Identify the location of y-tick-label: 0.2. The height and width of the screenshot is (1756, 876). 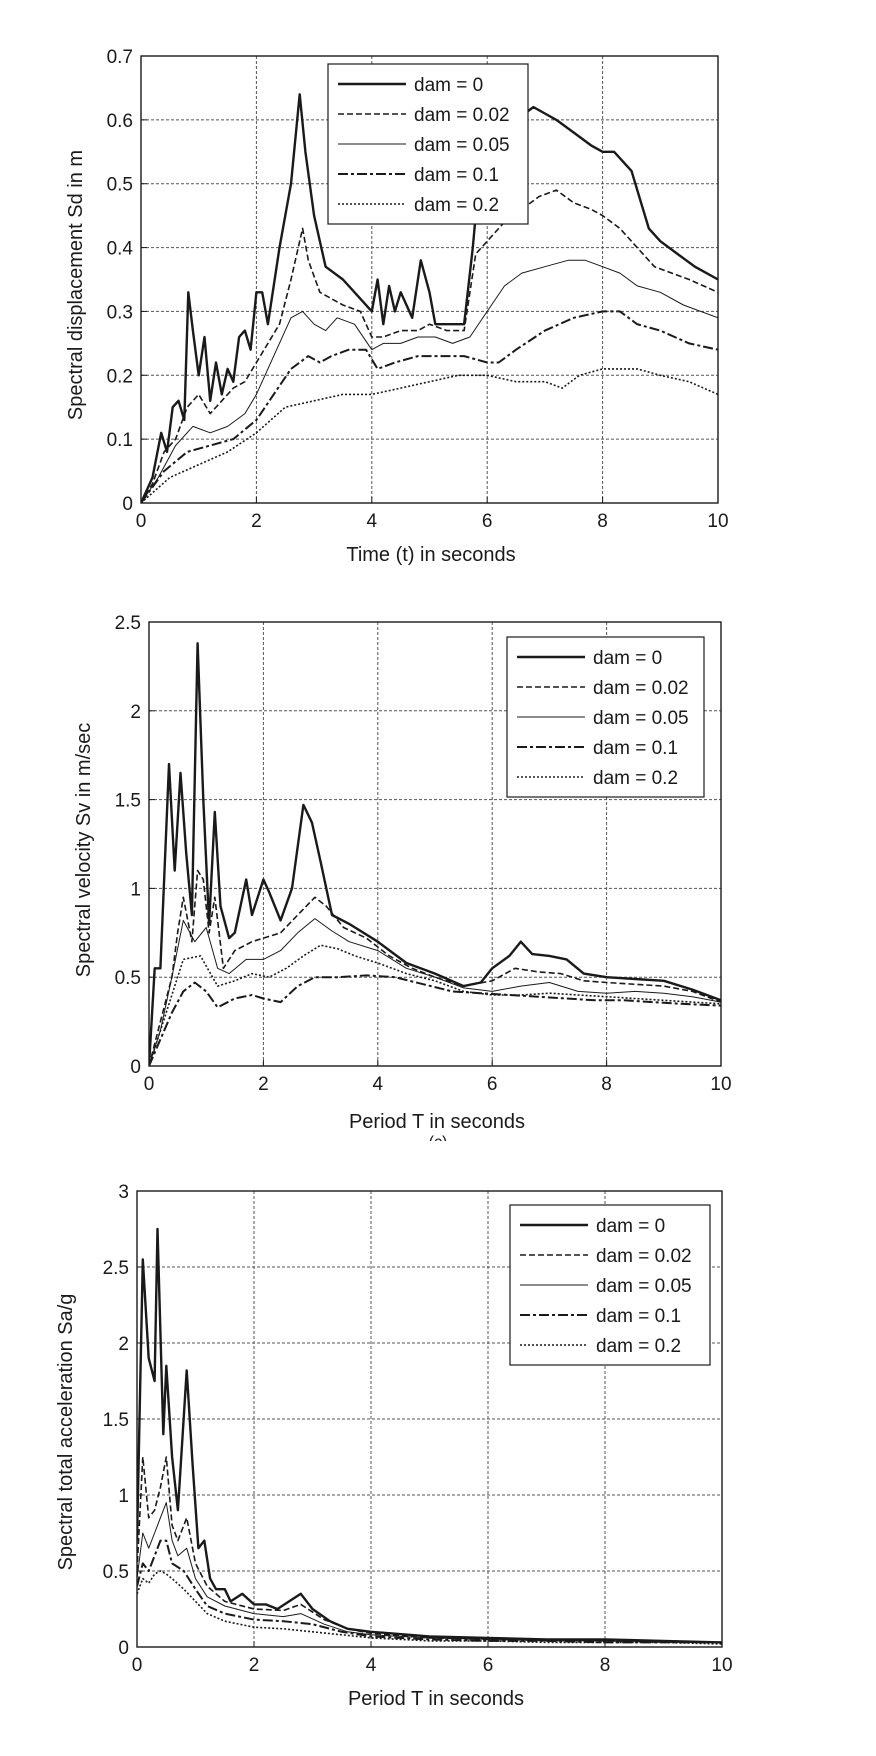
(120, 376).